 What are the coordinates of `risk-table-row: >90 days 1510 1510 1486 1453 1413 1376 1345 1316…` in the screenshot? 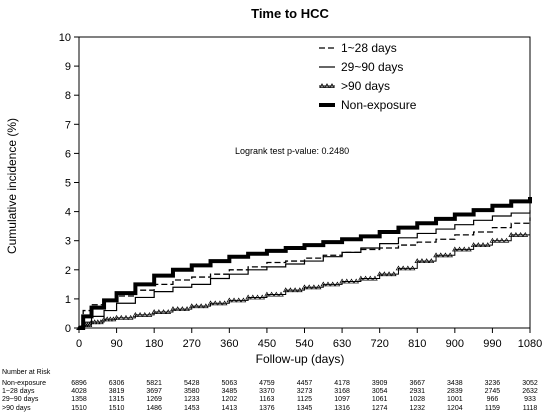 It's located at (275, 409).